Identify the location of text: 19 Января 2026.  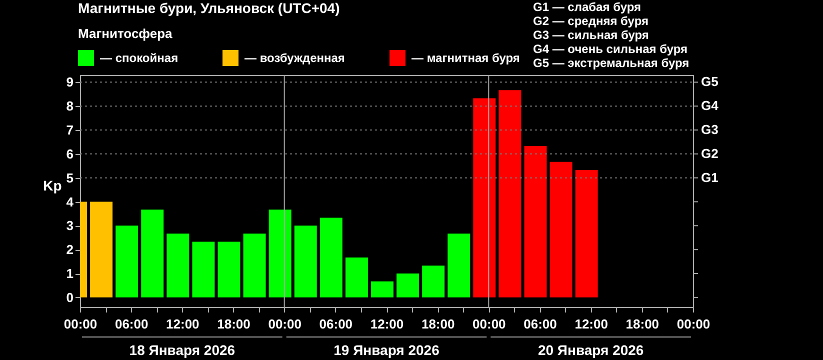
(387, 350).